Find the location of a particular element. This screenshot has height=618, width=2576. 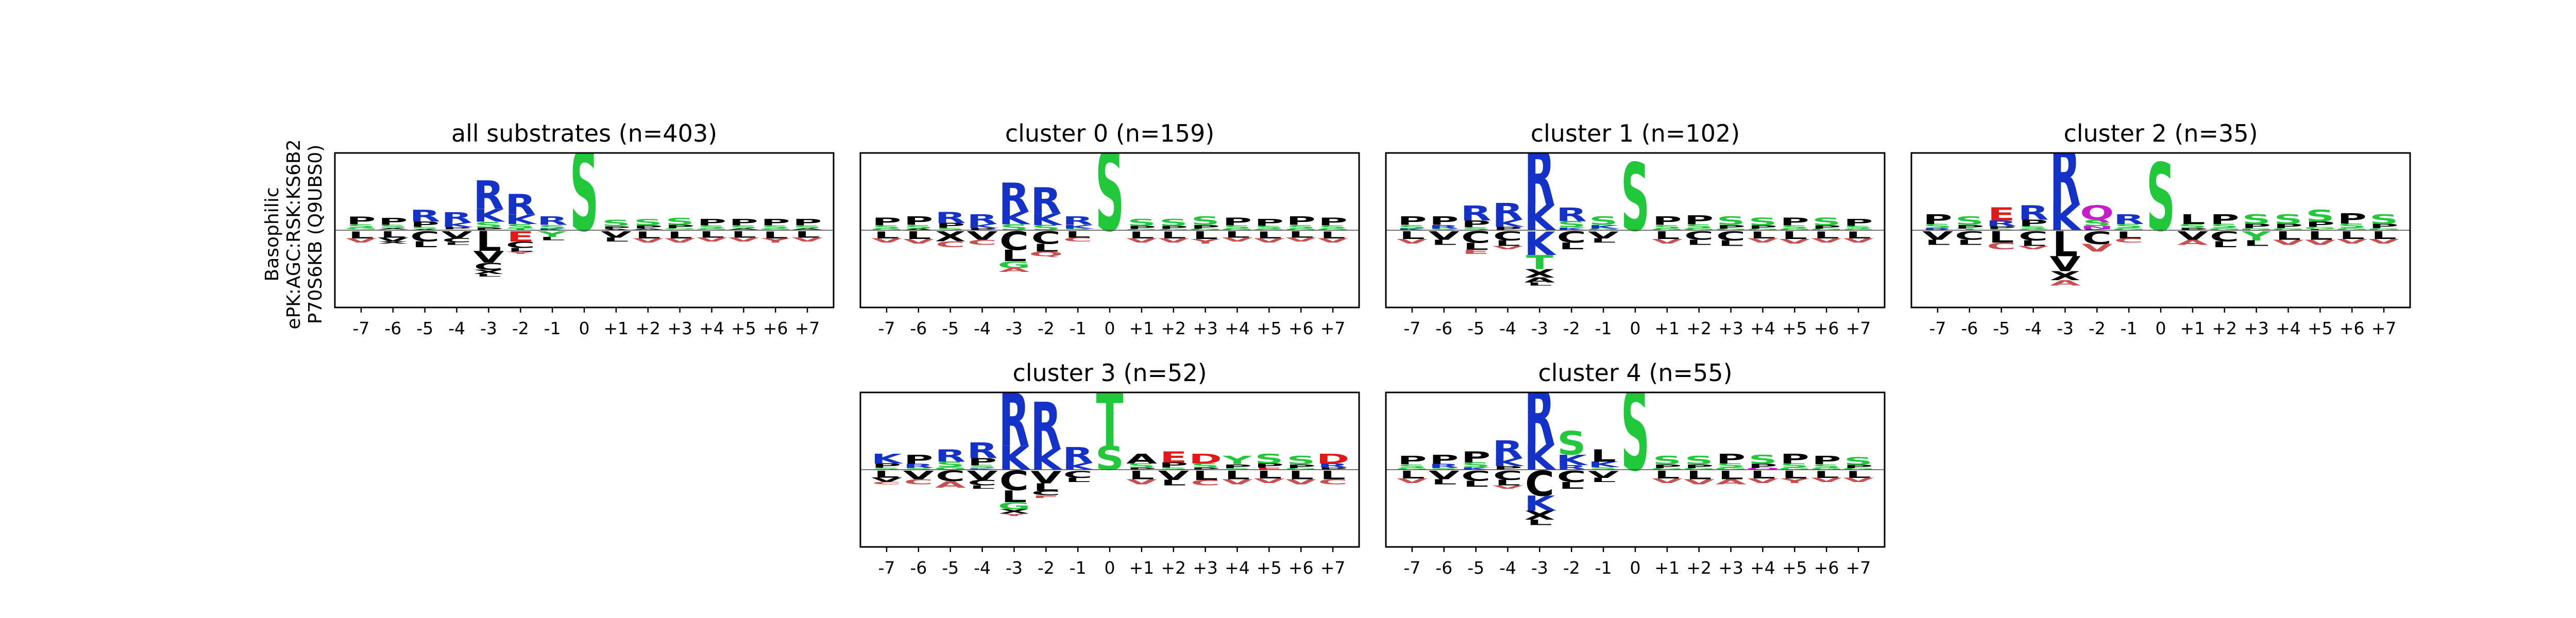

logo-letter-below: G is located at coordinates (1014, 507).